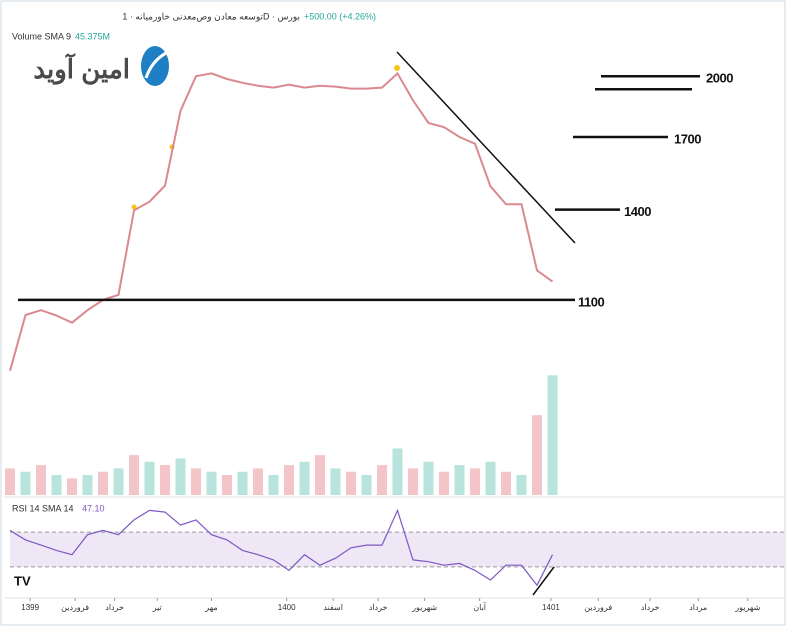 Image resolution: width=793 pixels, height=630 pixels. What do you see at coordinates (210, 607) in the screenshot?
I see `x-tick-label: مهر` at bounding box center [210, 607].